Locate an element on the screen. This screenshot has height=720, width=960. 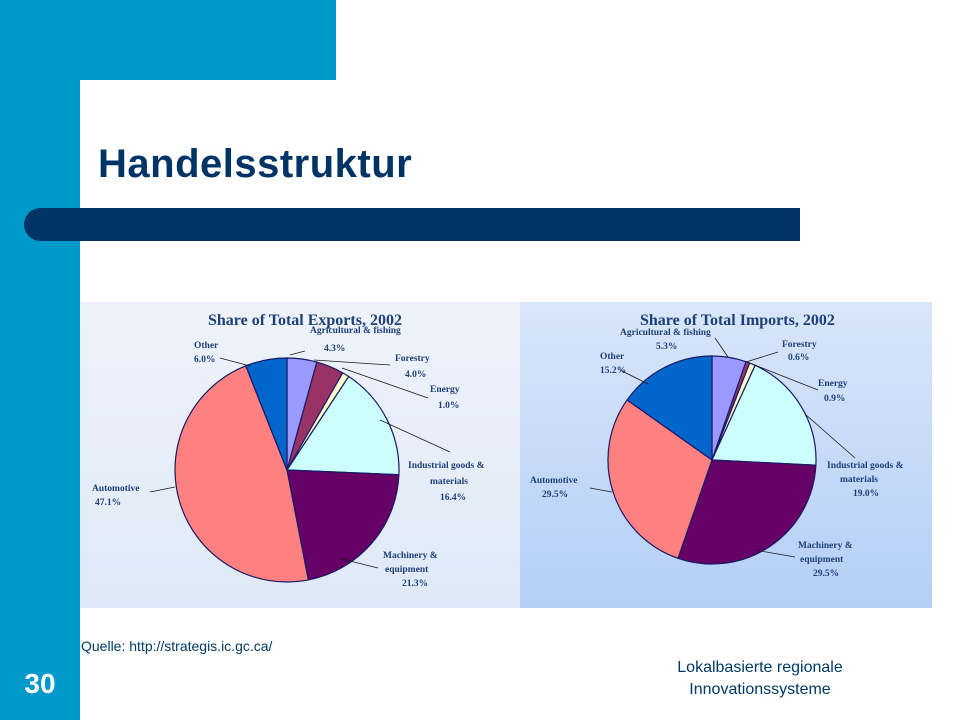
exports-value-other: 6.0% is located at coordinates (204, 360).